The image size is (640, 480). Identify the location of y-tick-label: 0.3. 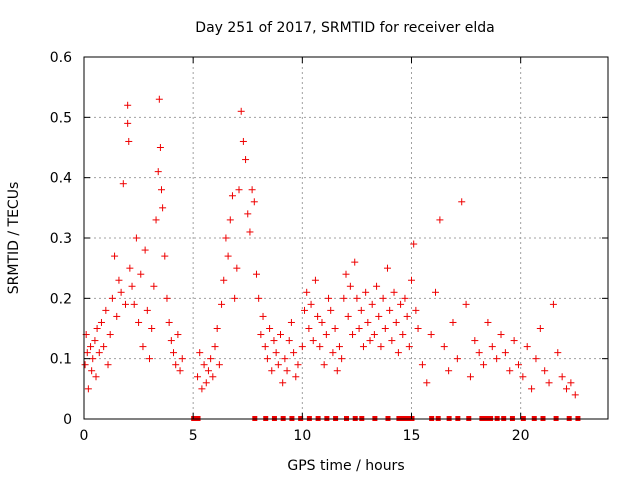
(61, 239).